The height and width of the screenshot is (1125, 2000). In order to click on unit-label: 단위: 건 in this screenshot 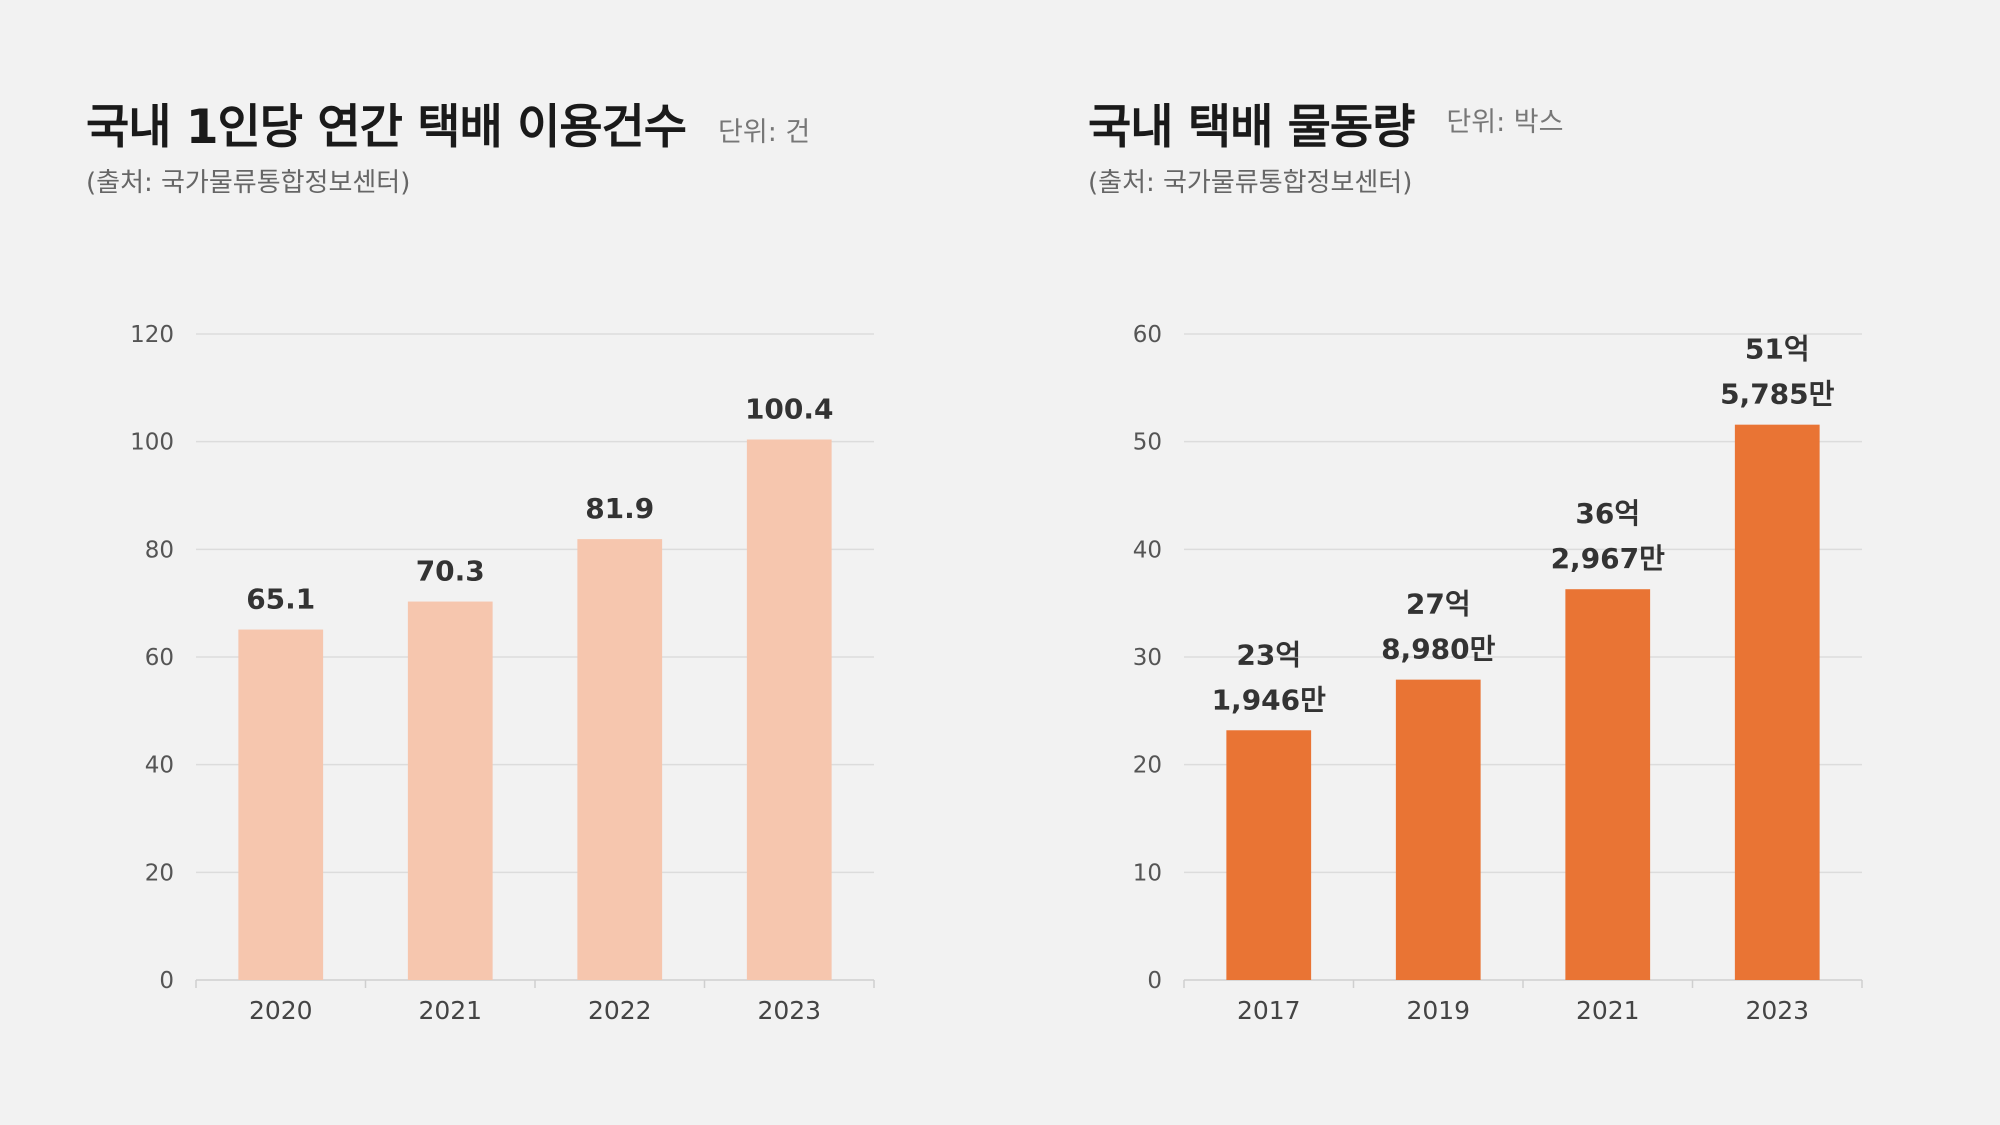, I will do `click(764, 132)`.